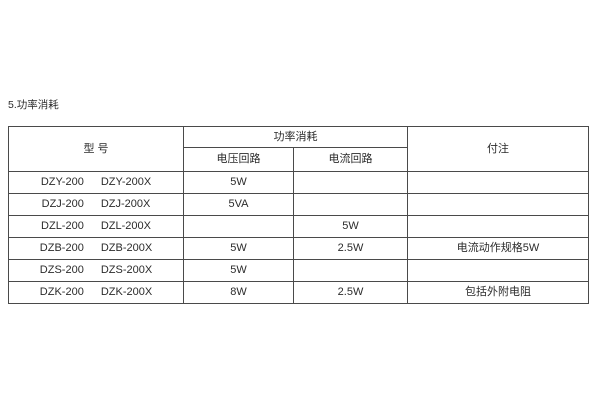  I want to click on model-primary: DZK-200, so click(61, 292).